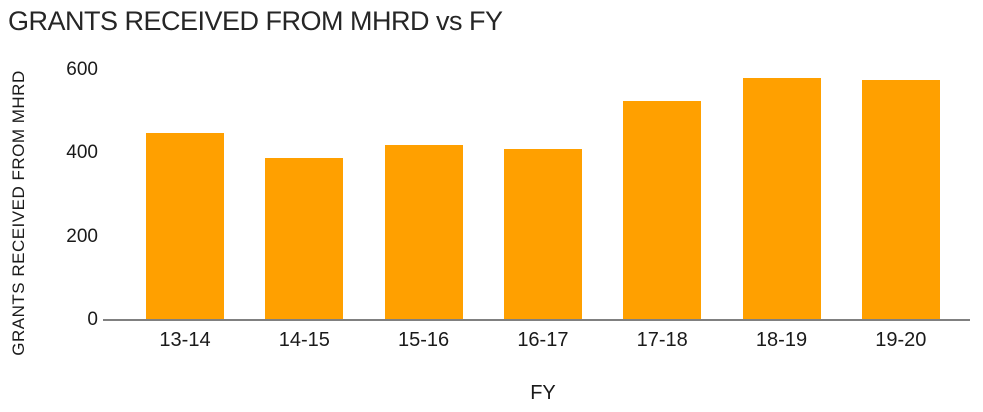  What do you see at coordinates (255, 21) in the screenshot?
I see `chart-title: GRANTS RECEIVED FROM MHRD vs FY` at bounding box center [255, 21].